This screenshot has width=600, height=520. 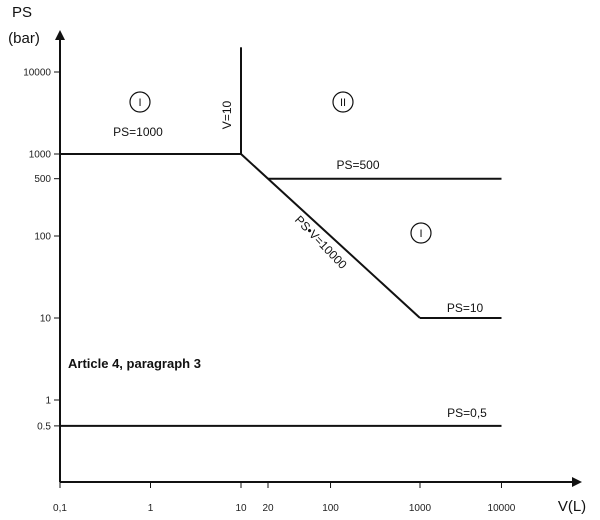 What do you see at coordinates (60, 508) in the screenshot?
I see `x-tick-label-0-1: 0,1` at bounding box center [60, 508].